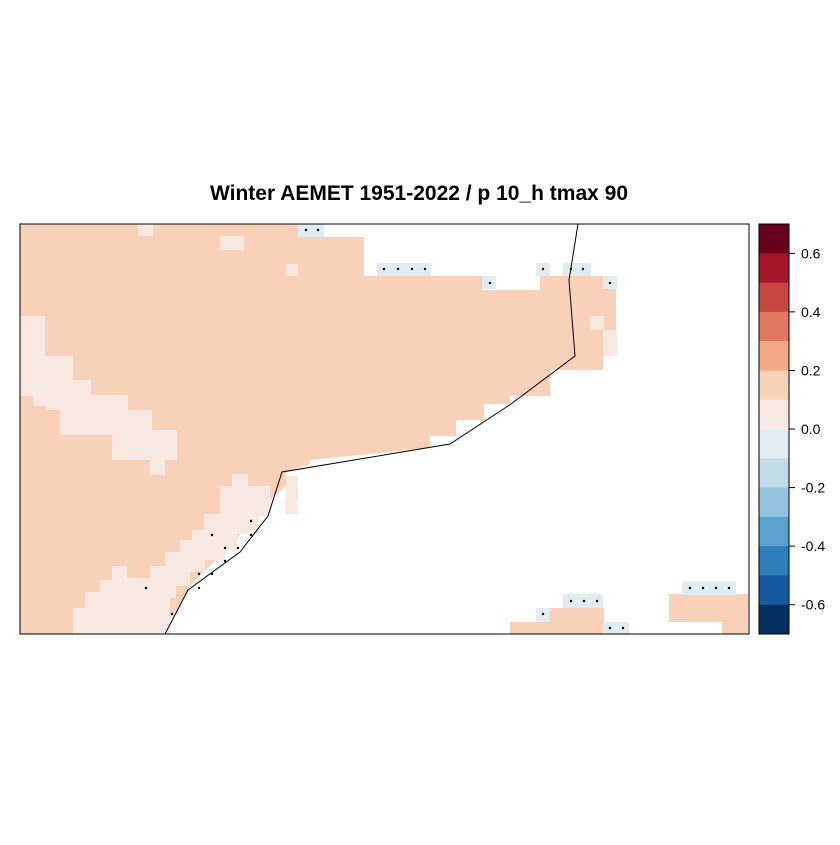 The image size is (840, 845). I want to click on colorbar-tick-label: -0.6, so click(813, 605).